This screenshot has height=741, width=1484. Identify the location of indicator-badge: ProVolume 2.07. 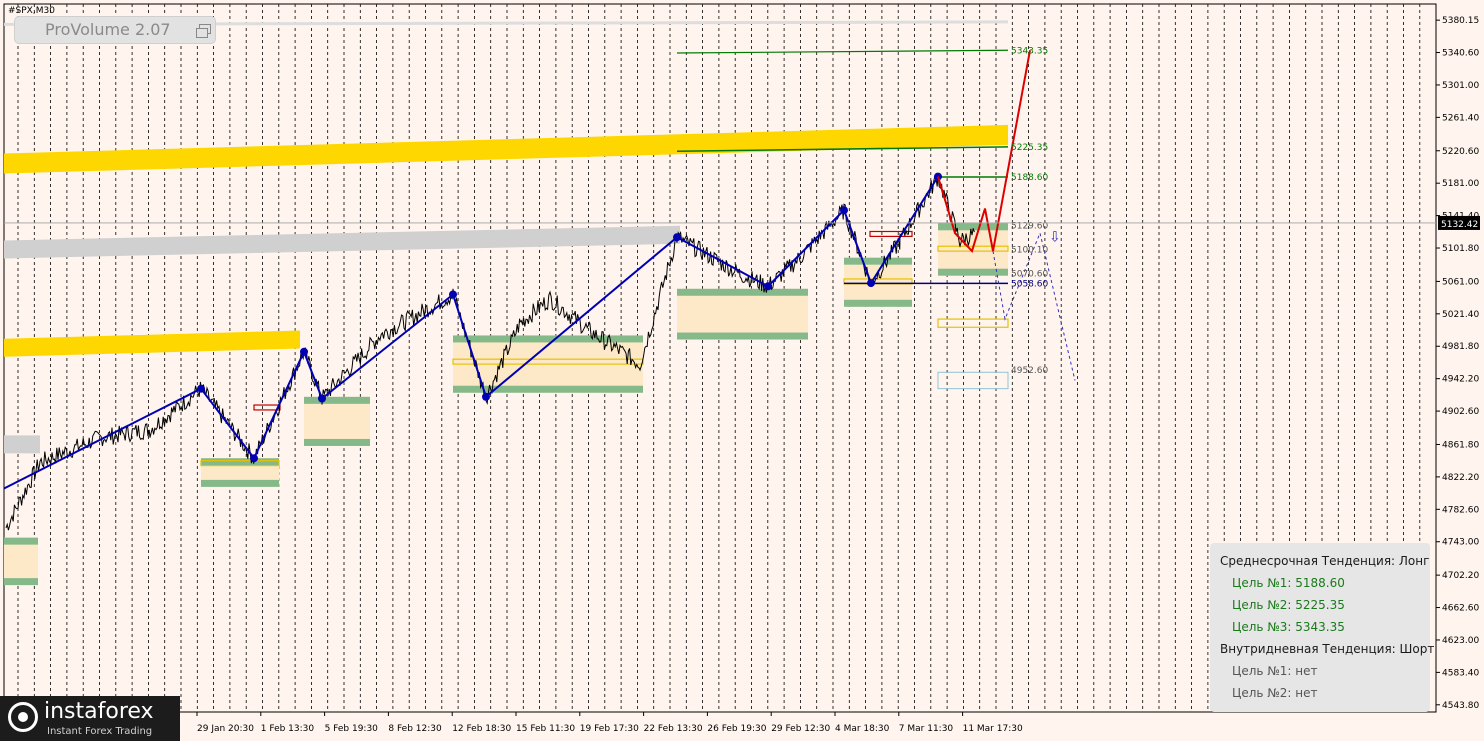
(115, 30).